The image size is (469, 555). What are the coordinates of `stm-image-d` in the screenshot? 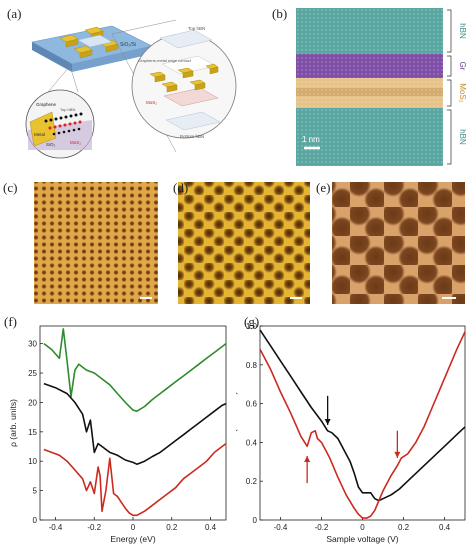 It's located at (244, 243).